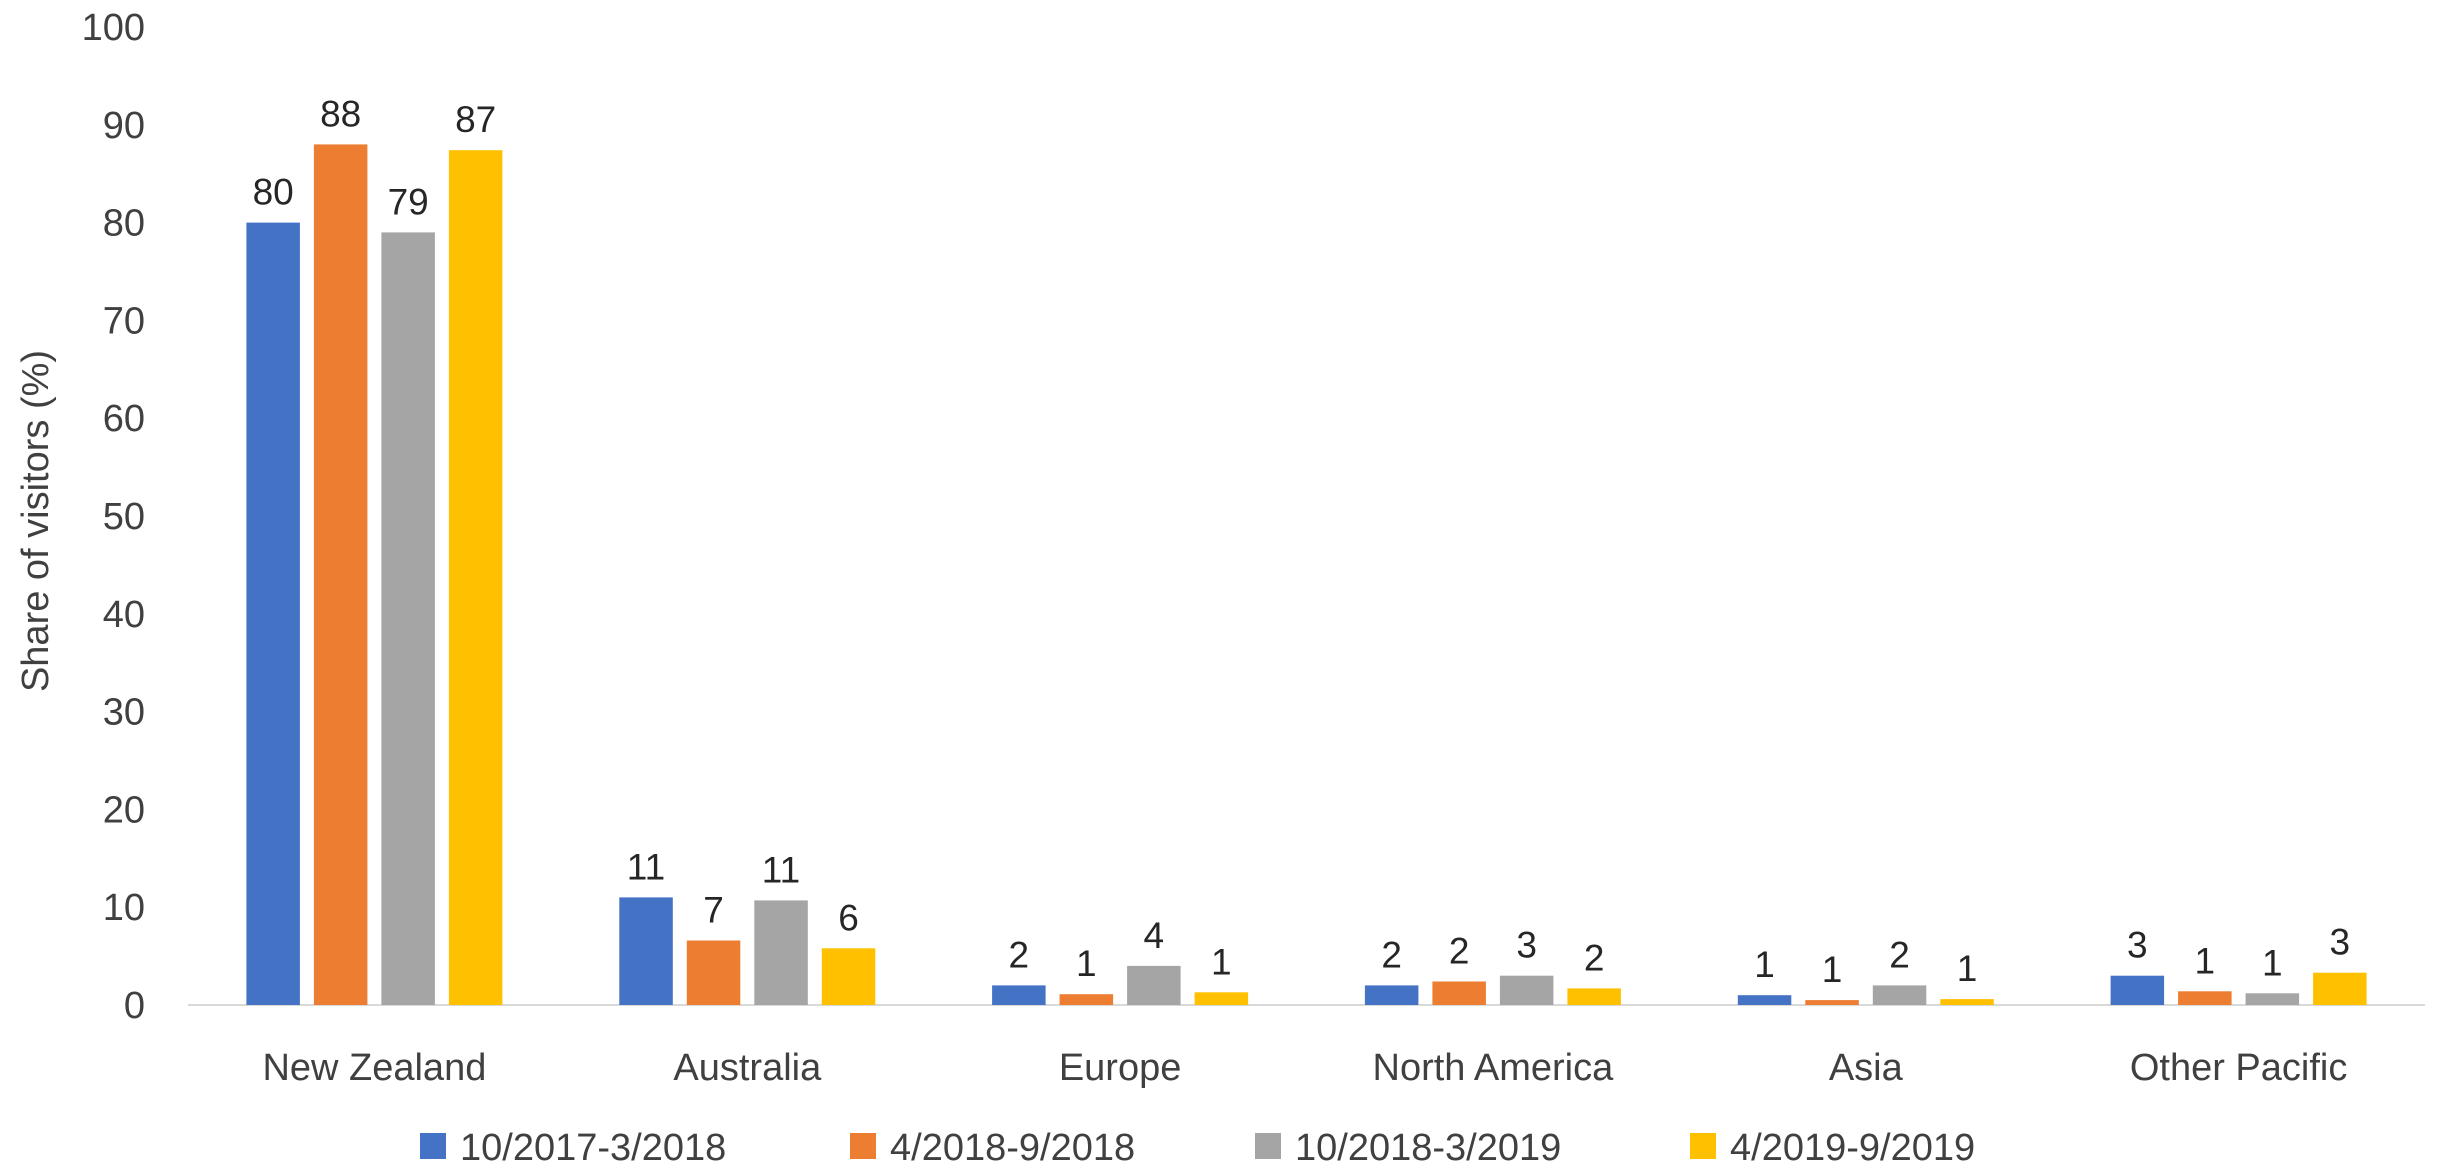  I want to click on y-tick-label: 20, so click(124, 810).